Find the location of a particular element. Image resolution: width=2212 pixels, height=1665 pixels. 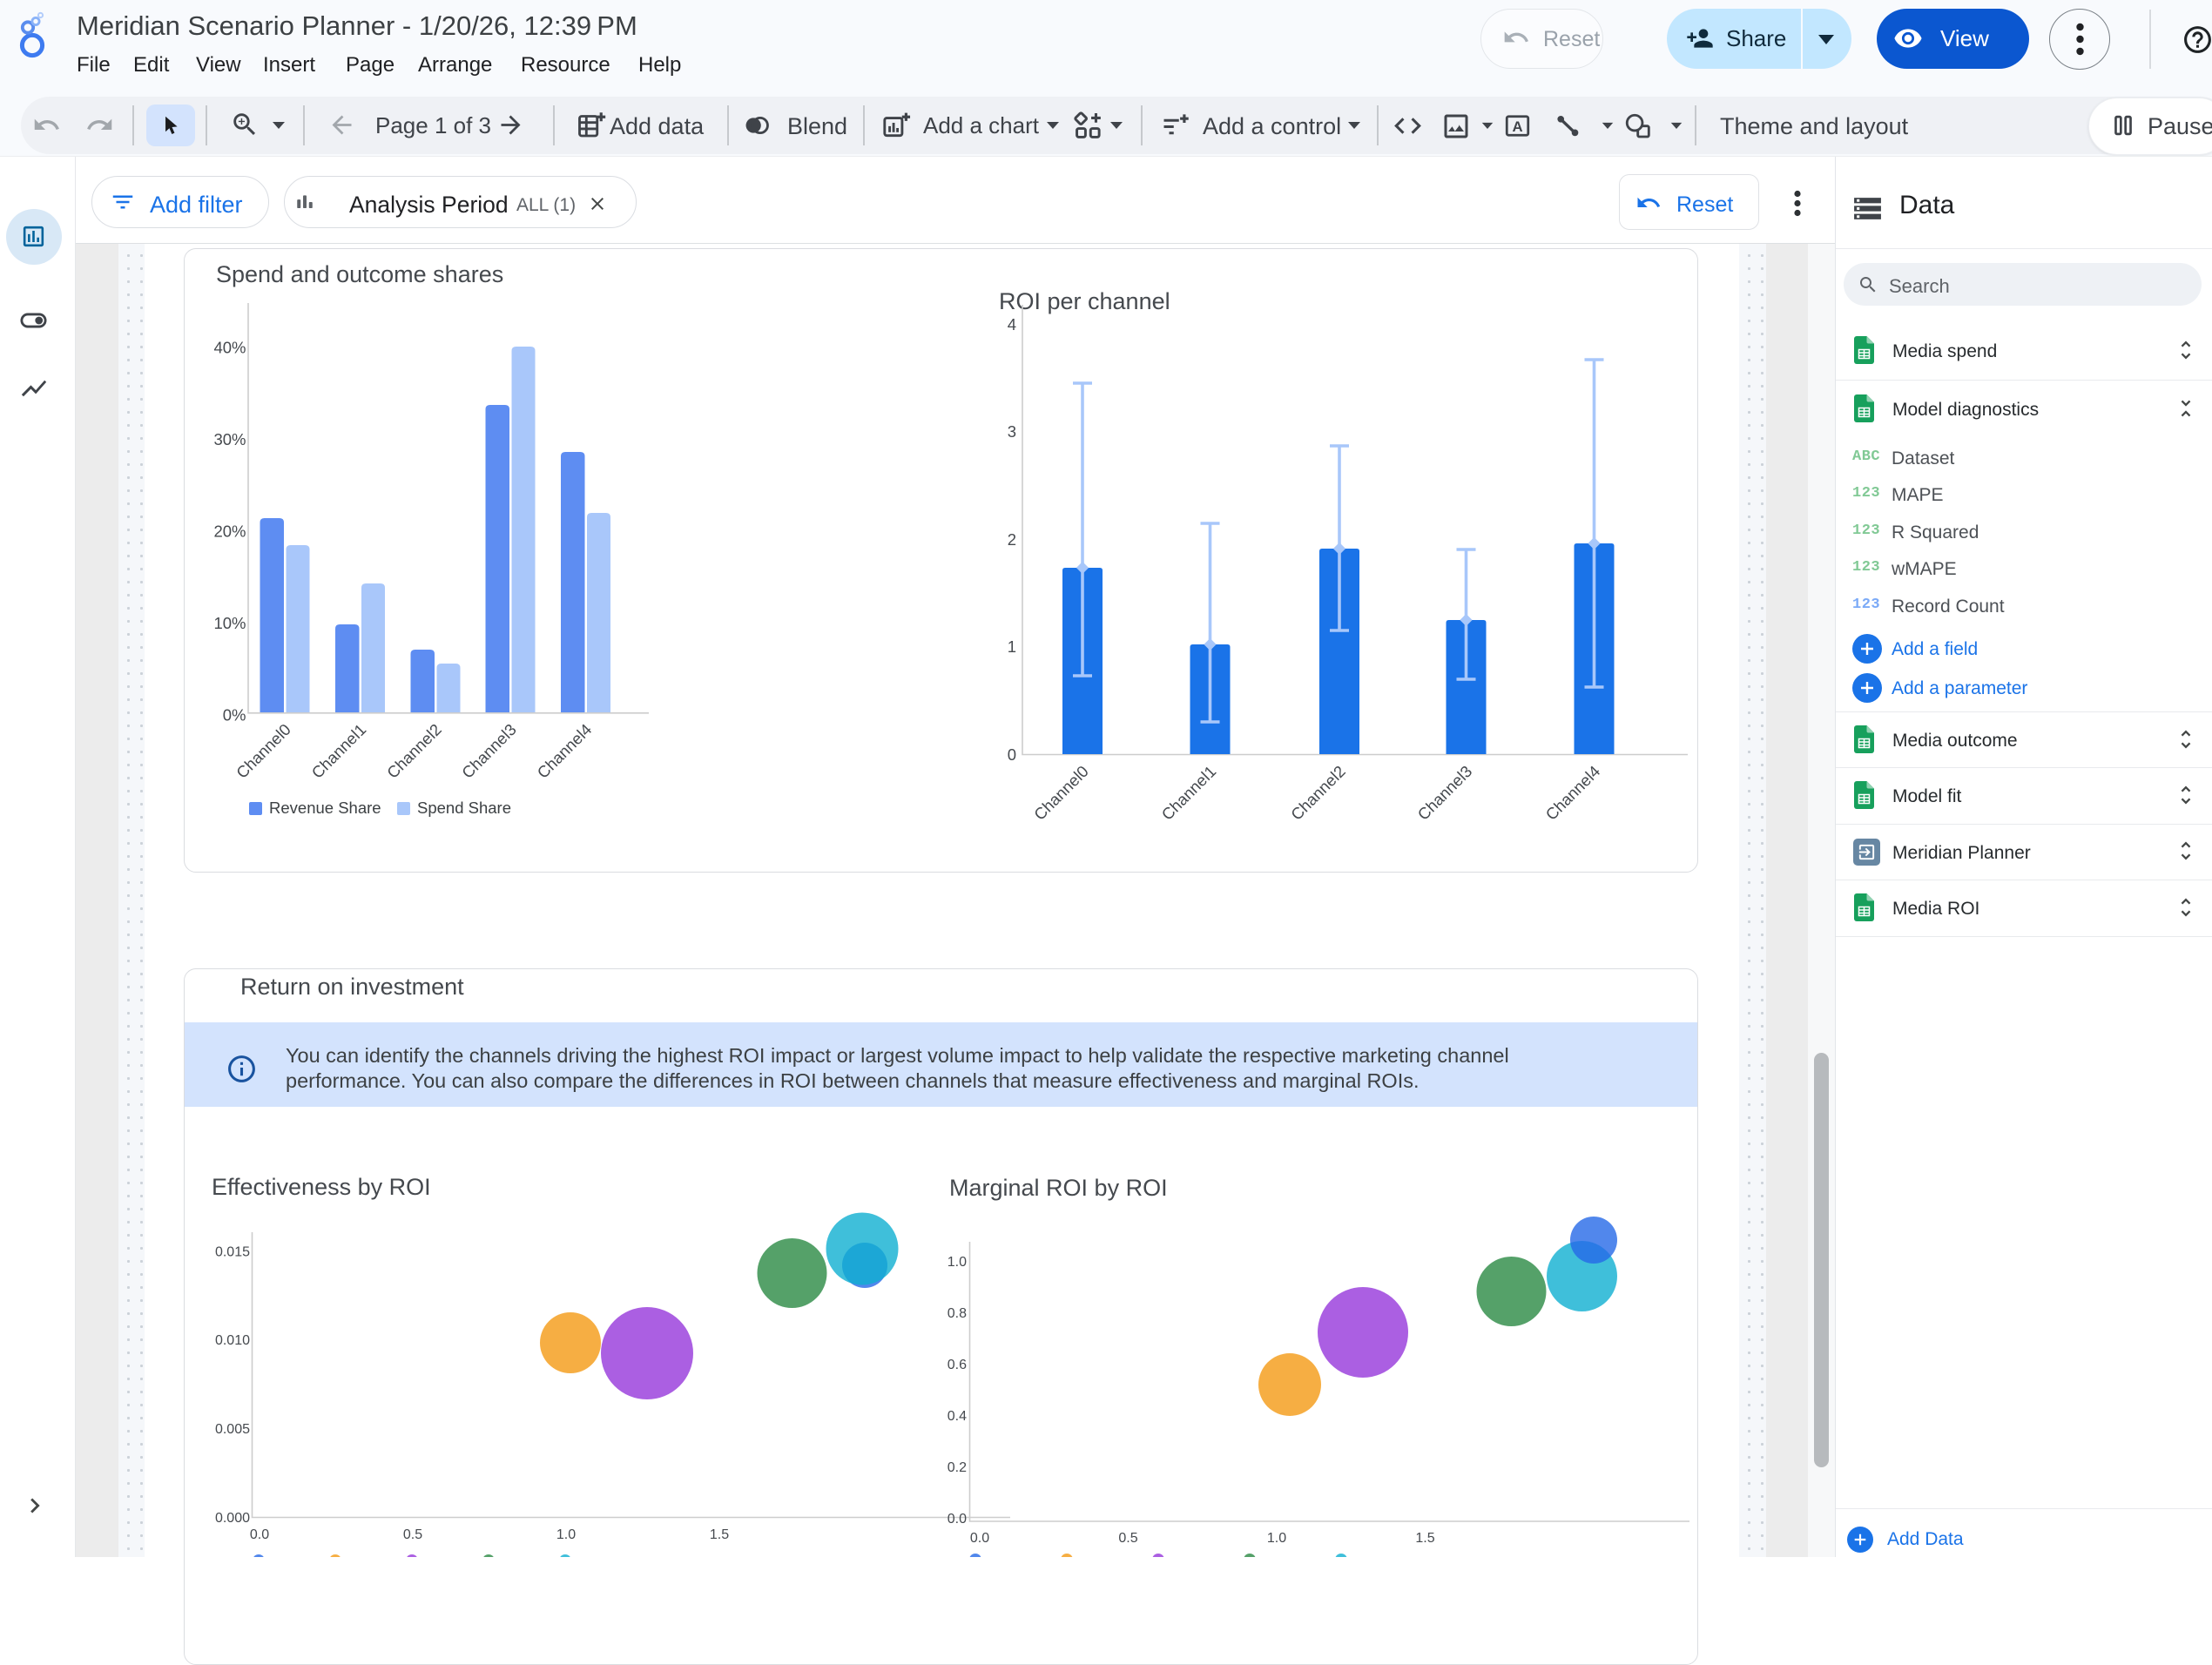

svg-text: 0 is located at coordinates (1012, 754).